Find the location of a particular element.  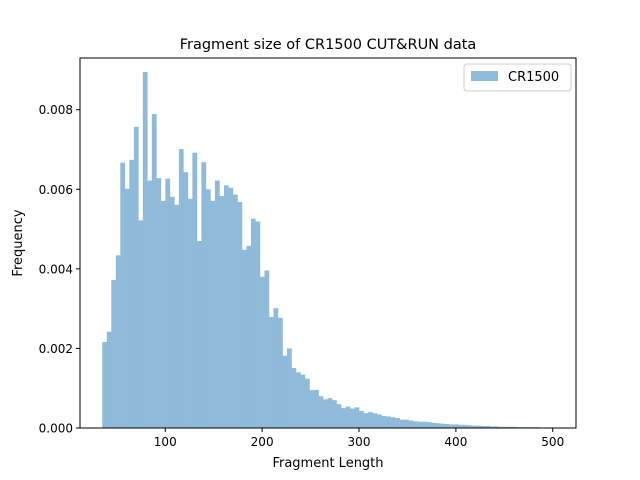

legend: CR1500 is located at coordinates (517, 77).